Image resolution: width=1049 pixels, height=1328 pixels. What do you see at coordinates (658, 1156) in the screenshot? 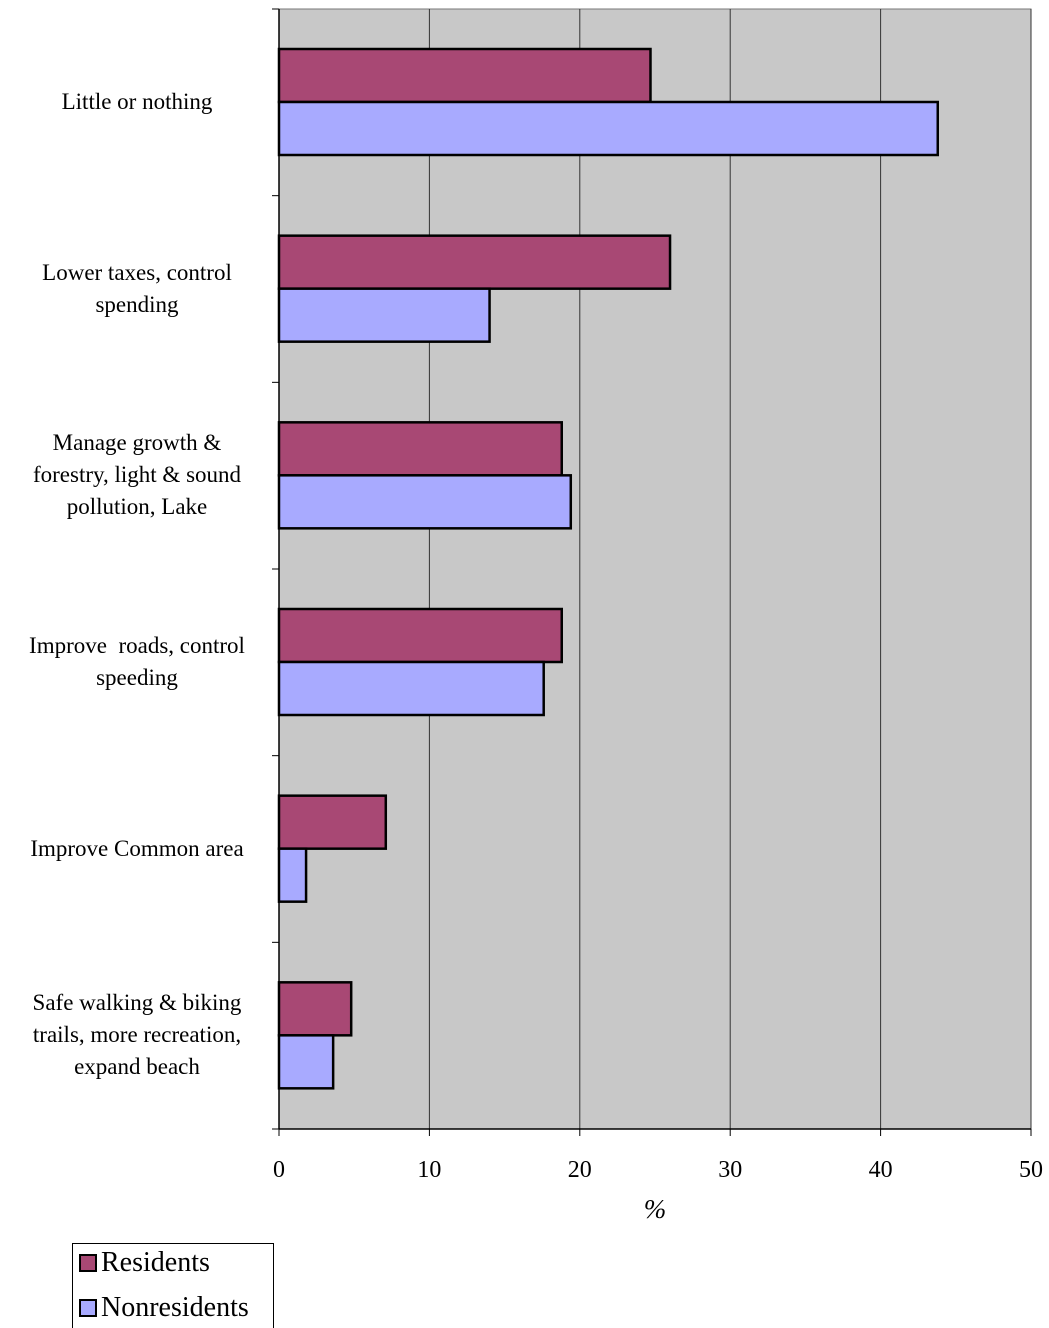
I see `value-axis-ticks: 0 10 20 30 40 50` at bounding box center [658, 1156].